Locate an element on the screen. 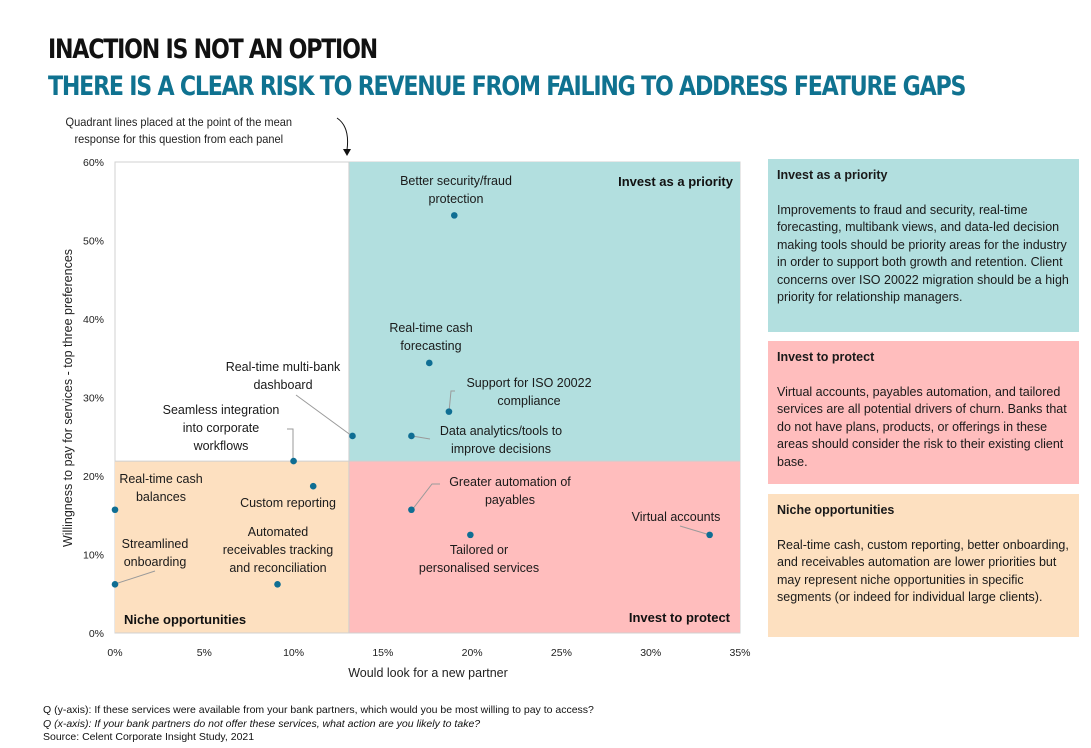 This screenshot has height=748, width=1091. x-tick-label: 10% is located at coordinates (293, 653).